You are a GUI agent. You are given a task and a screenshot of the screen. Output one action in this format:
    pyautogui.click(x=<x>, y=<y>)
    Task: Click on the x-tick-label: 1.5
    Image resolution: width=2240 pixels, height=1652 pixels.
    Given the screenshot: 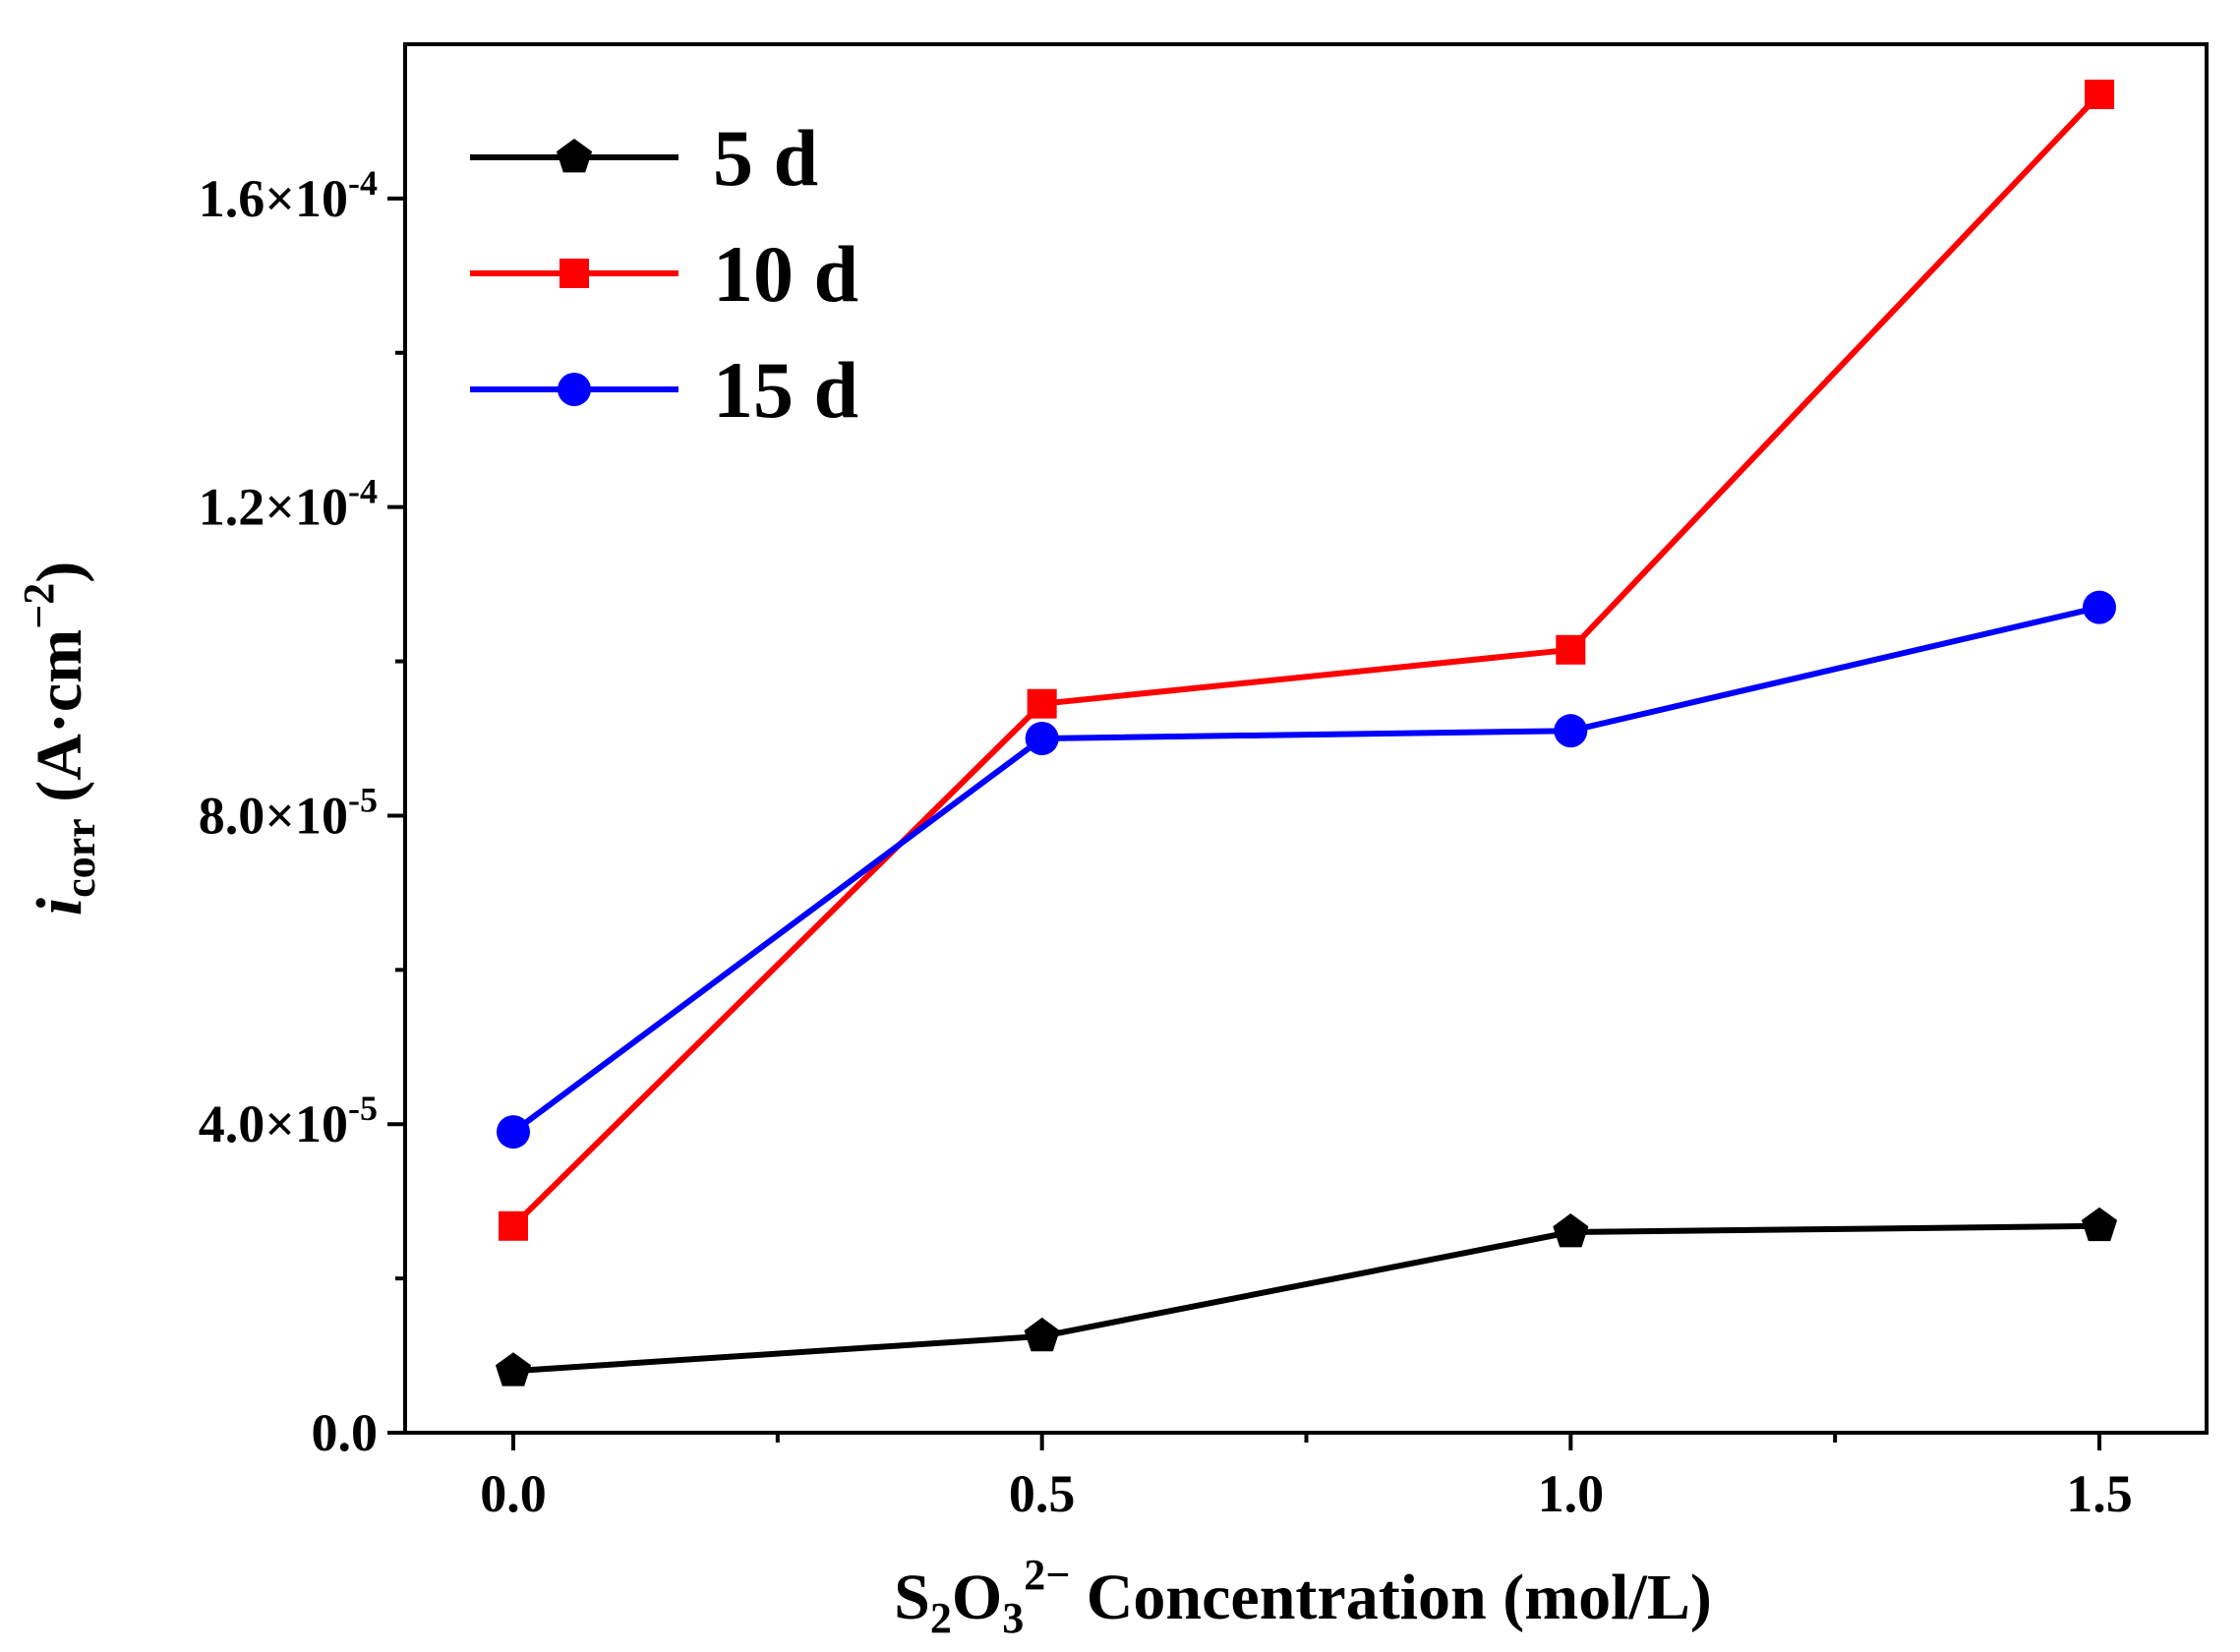 What is the action you would take?
    pyautogui.click(x=2099, y=1493)
    